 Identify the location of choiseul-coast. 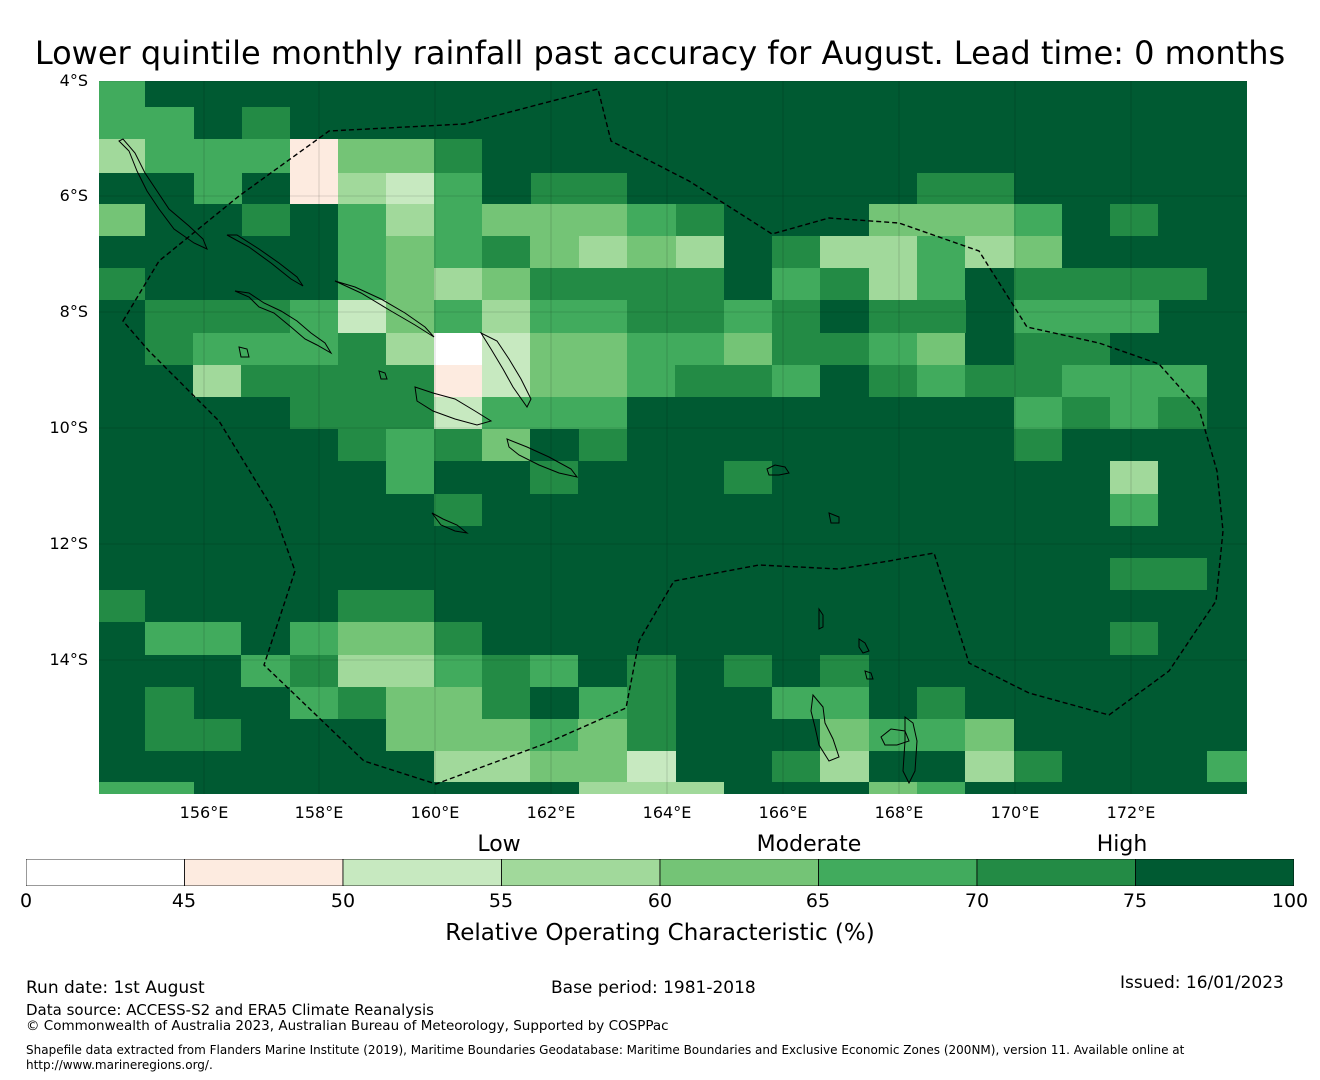
(265, 260).